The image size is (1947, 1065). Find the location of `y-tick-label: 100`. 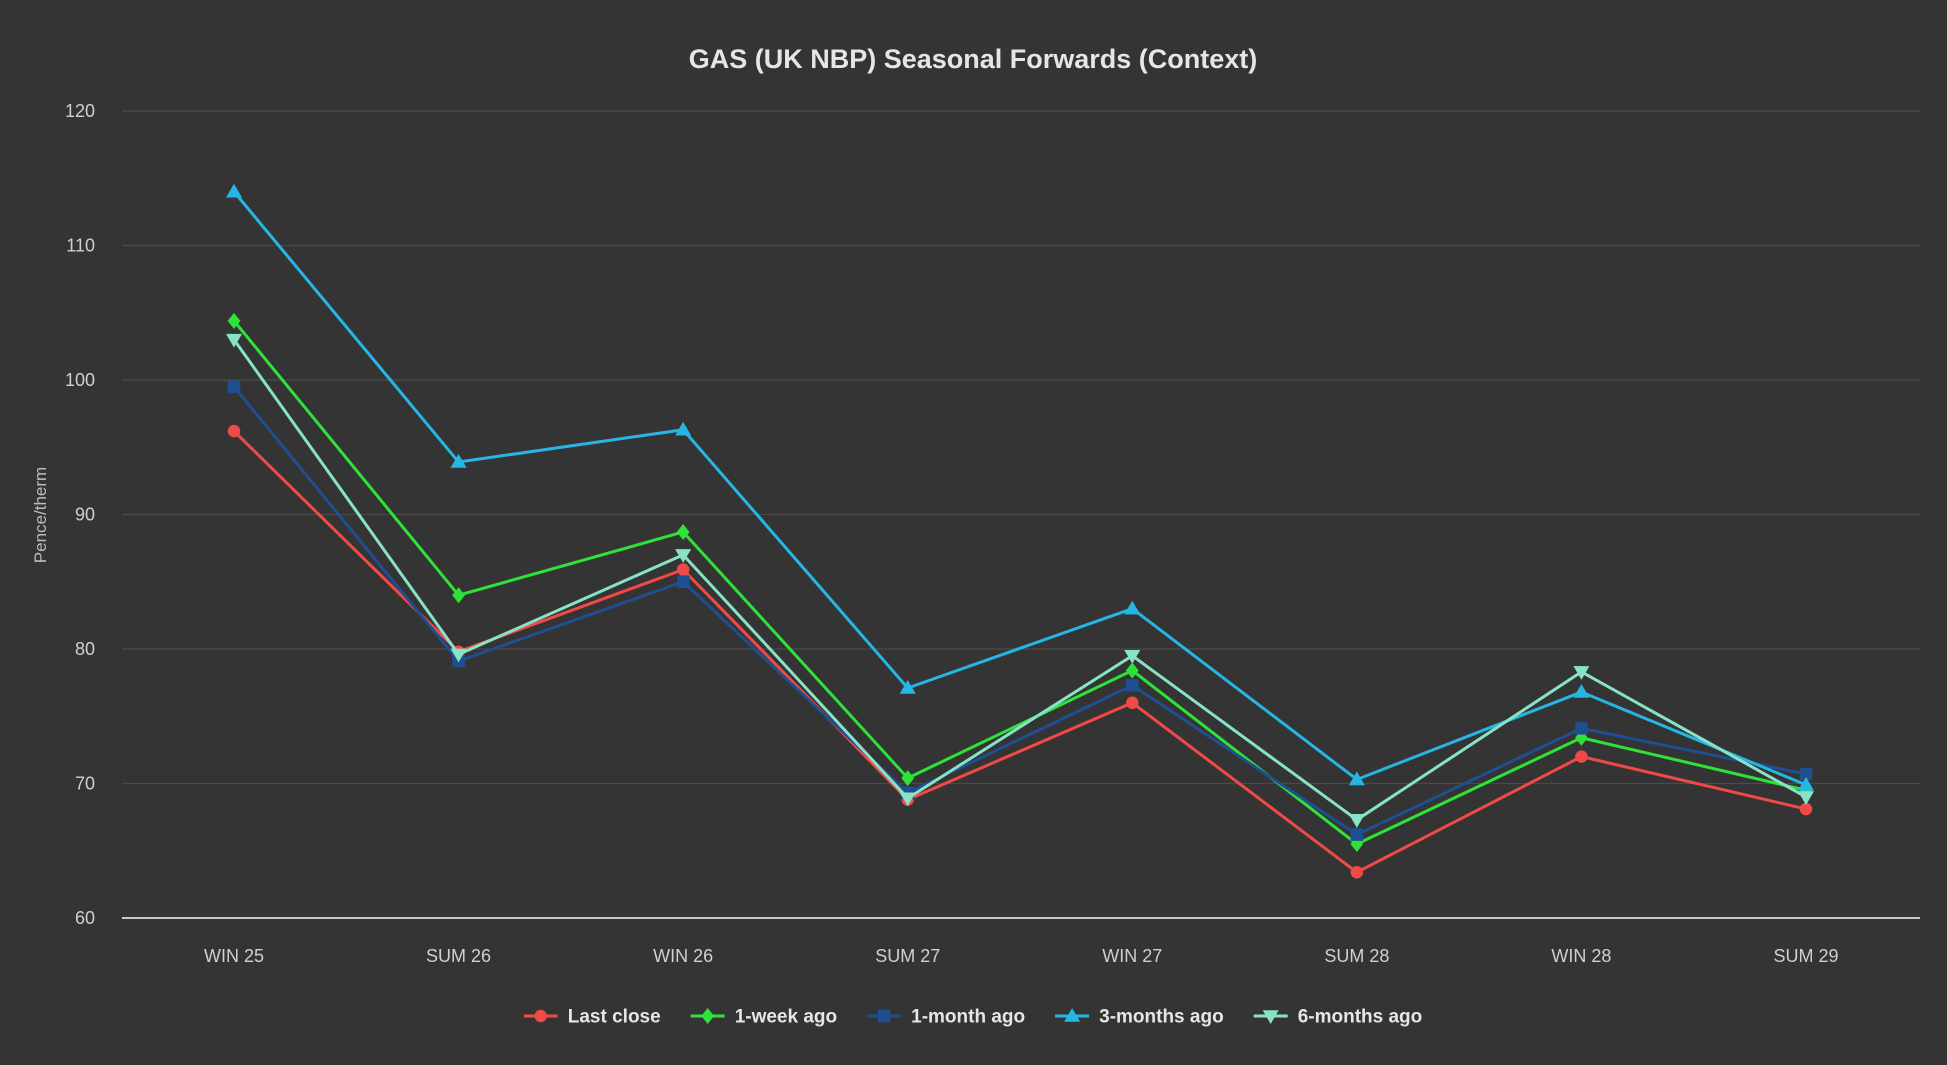

y-tick-label: 100 is located at coordinates (80, 380).